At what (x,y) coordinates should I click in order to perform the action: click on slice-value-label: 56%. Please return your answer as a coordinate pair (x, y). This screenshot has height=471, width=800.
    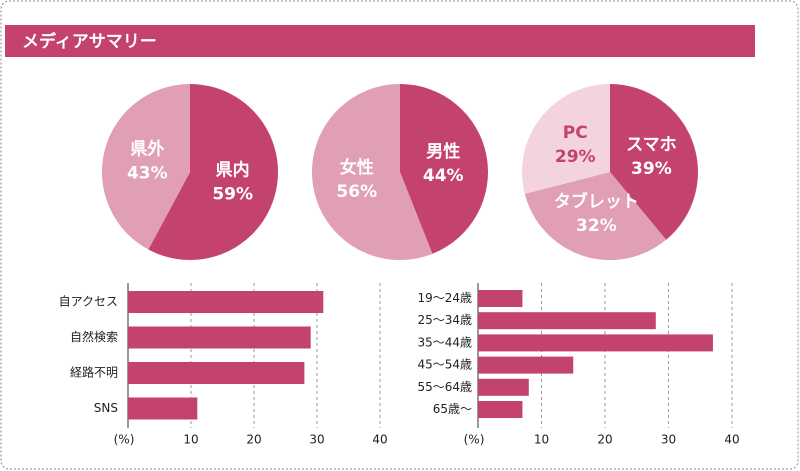
    Looking at the image, I should click on (356, 192).